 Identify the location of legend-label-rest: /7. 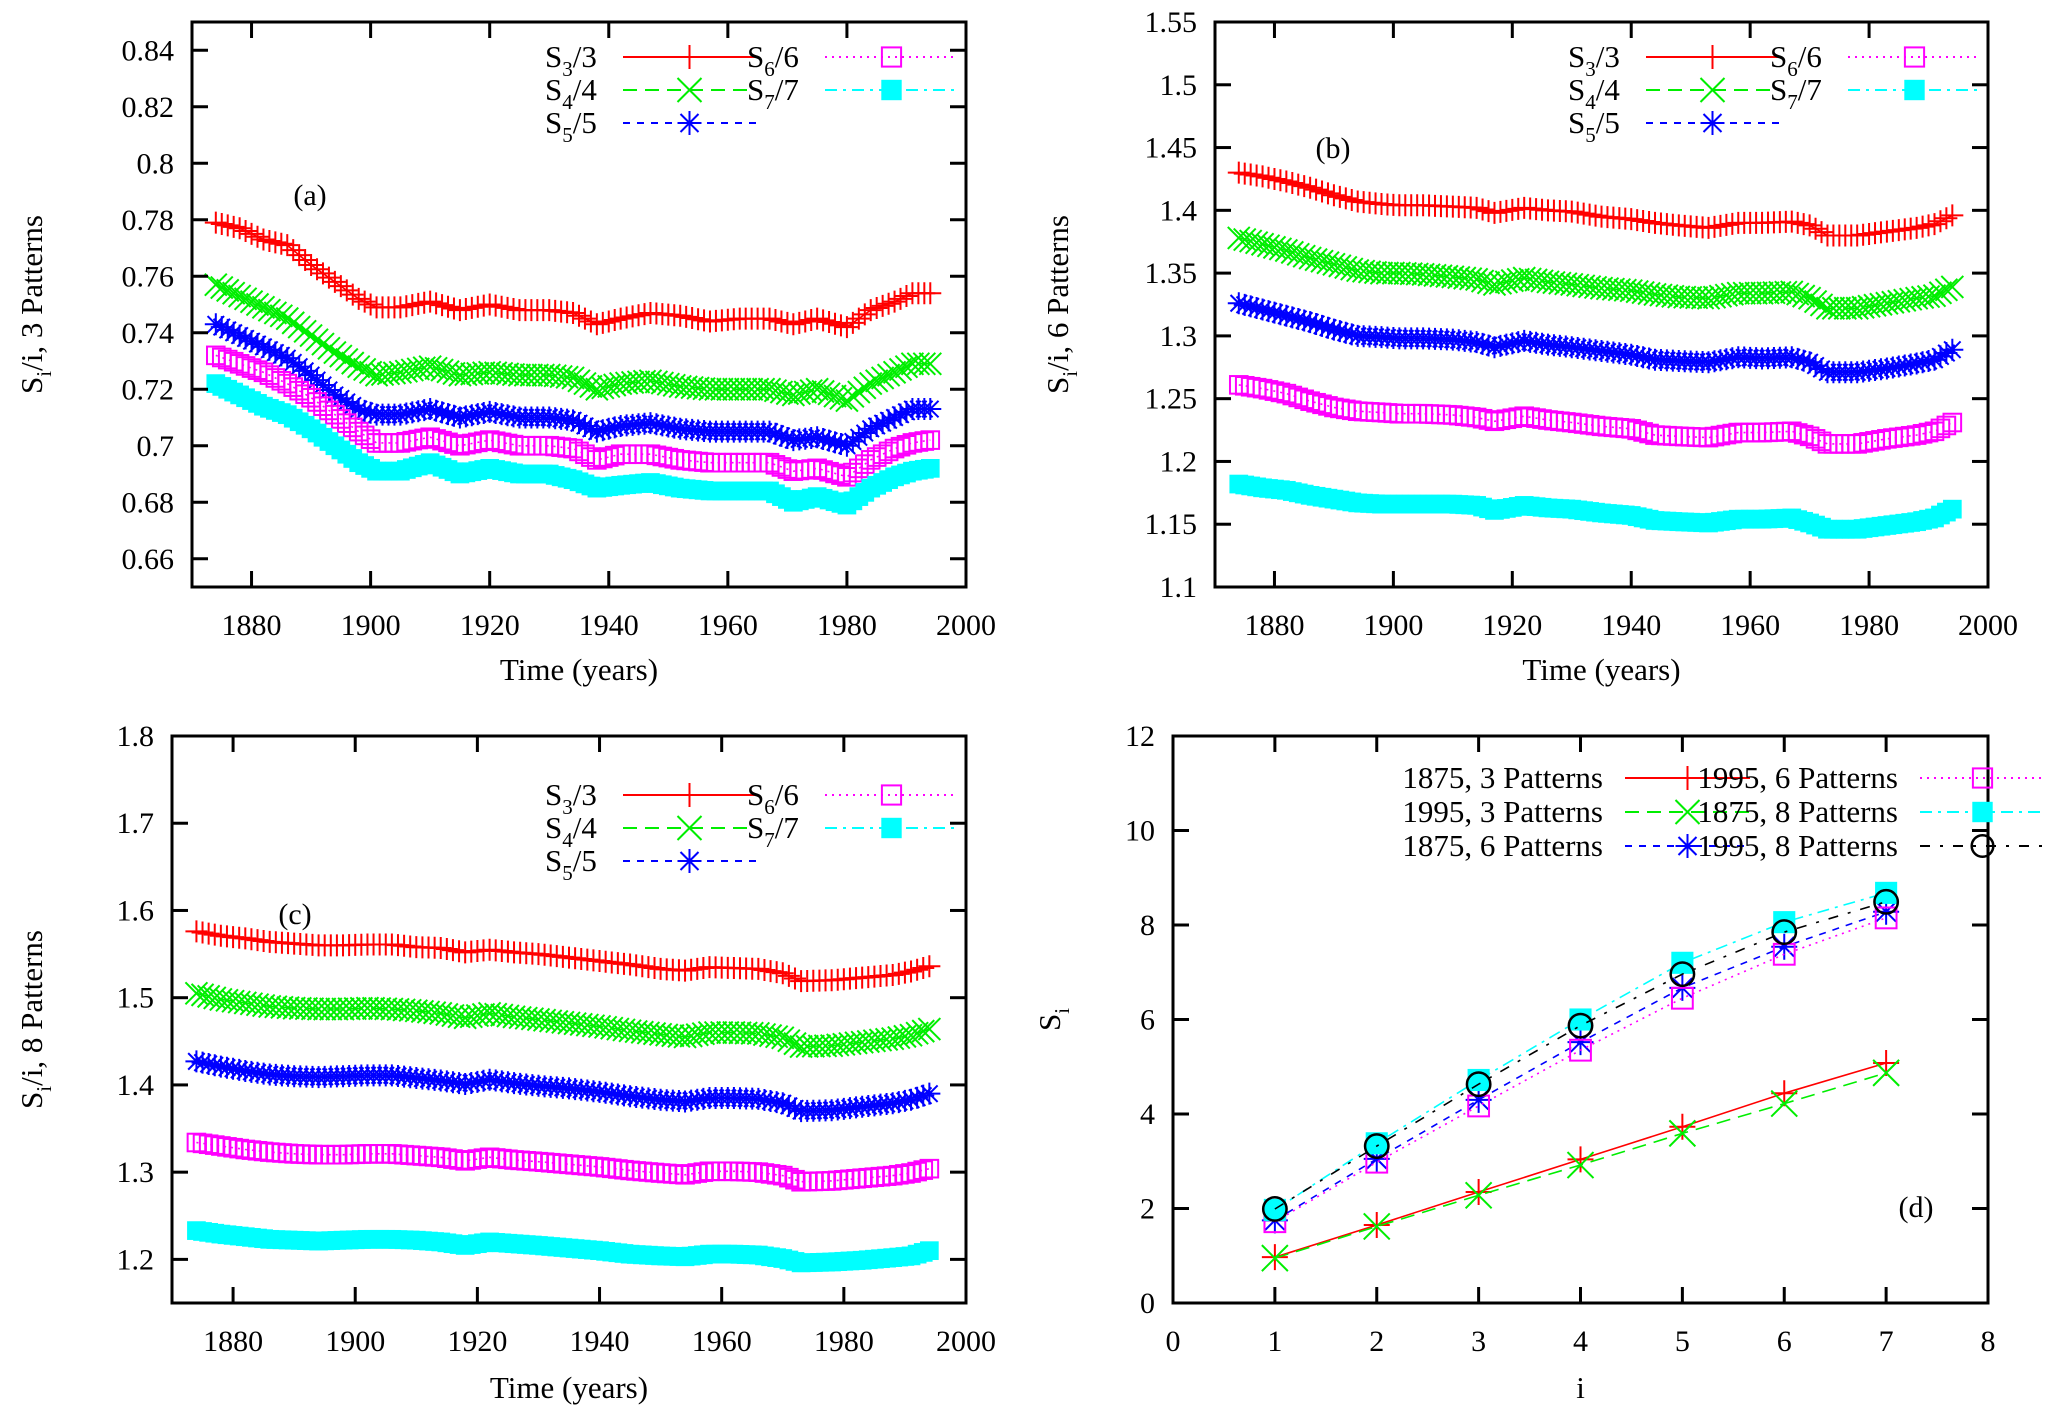
(1810, 89).